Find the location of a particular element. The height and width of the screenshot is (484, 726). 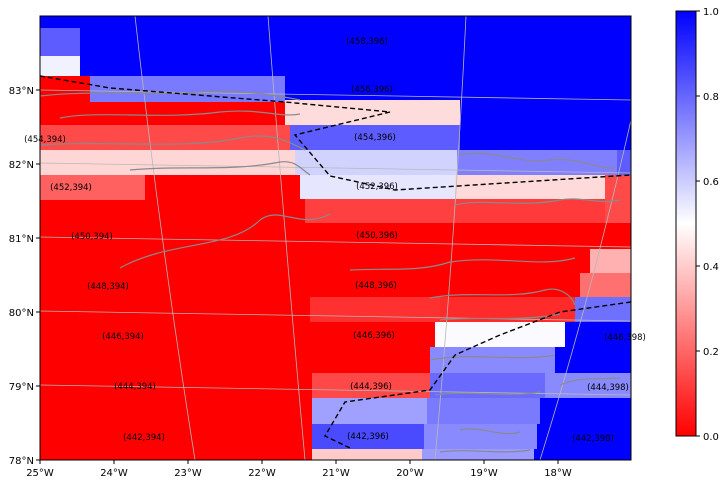

lon-tick-label: 21°W is located at coordinates (336, 473).